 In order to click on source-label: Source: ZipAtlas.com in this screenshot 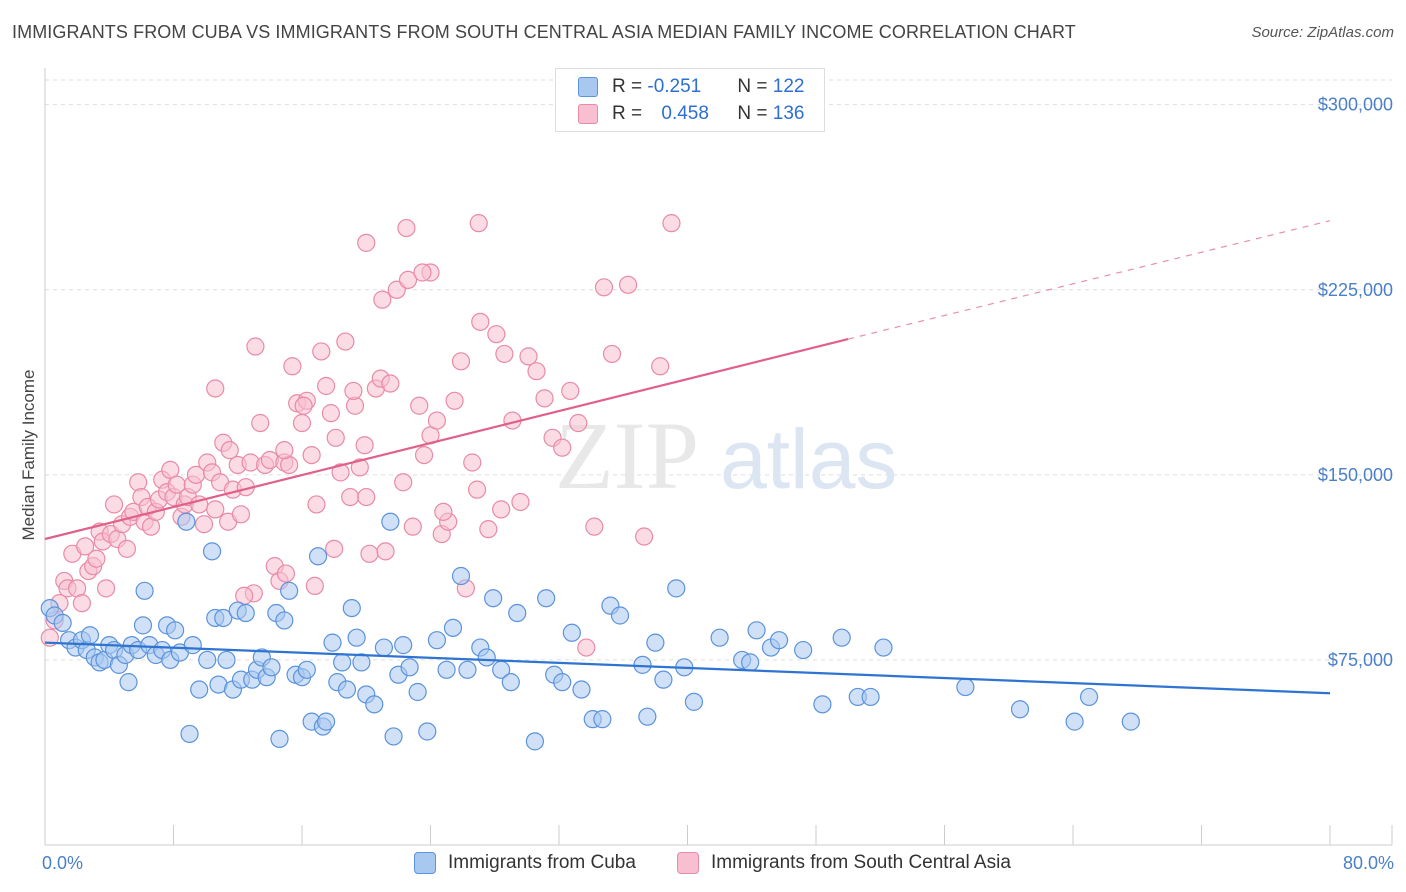, I will do `click(1322, 32)`.